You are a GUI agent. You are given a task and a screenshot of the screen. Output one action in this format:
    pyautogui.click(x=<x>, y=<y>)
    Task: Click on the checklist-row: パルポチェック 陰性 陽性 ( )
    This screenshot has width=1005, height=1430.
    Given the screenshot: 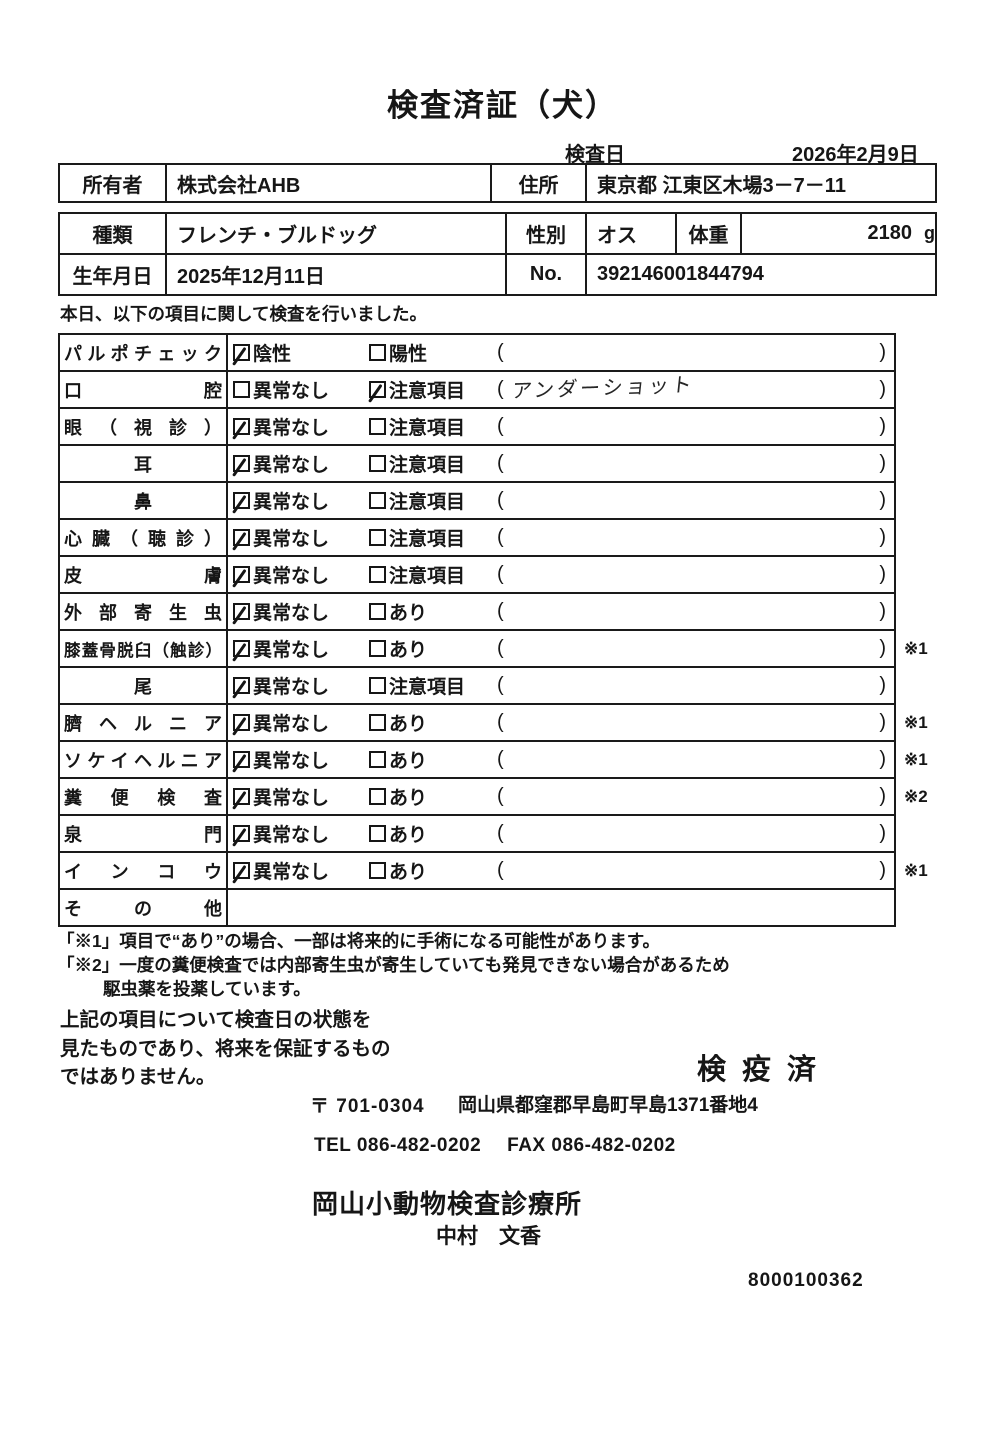 What is the action you would take?
    pyautogui.click(x=477, y=352)
    